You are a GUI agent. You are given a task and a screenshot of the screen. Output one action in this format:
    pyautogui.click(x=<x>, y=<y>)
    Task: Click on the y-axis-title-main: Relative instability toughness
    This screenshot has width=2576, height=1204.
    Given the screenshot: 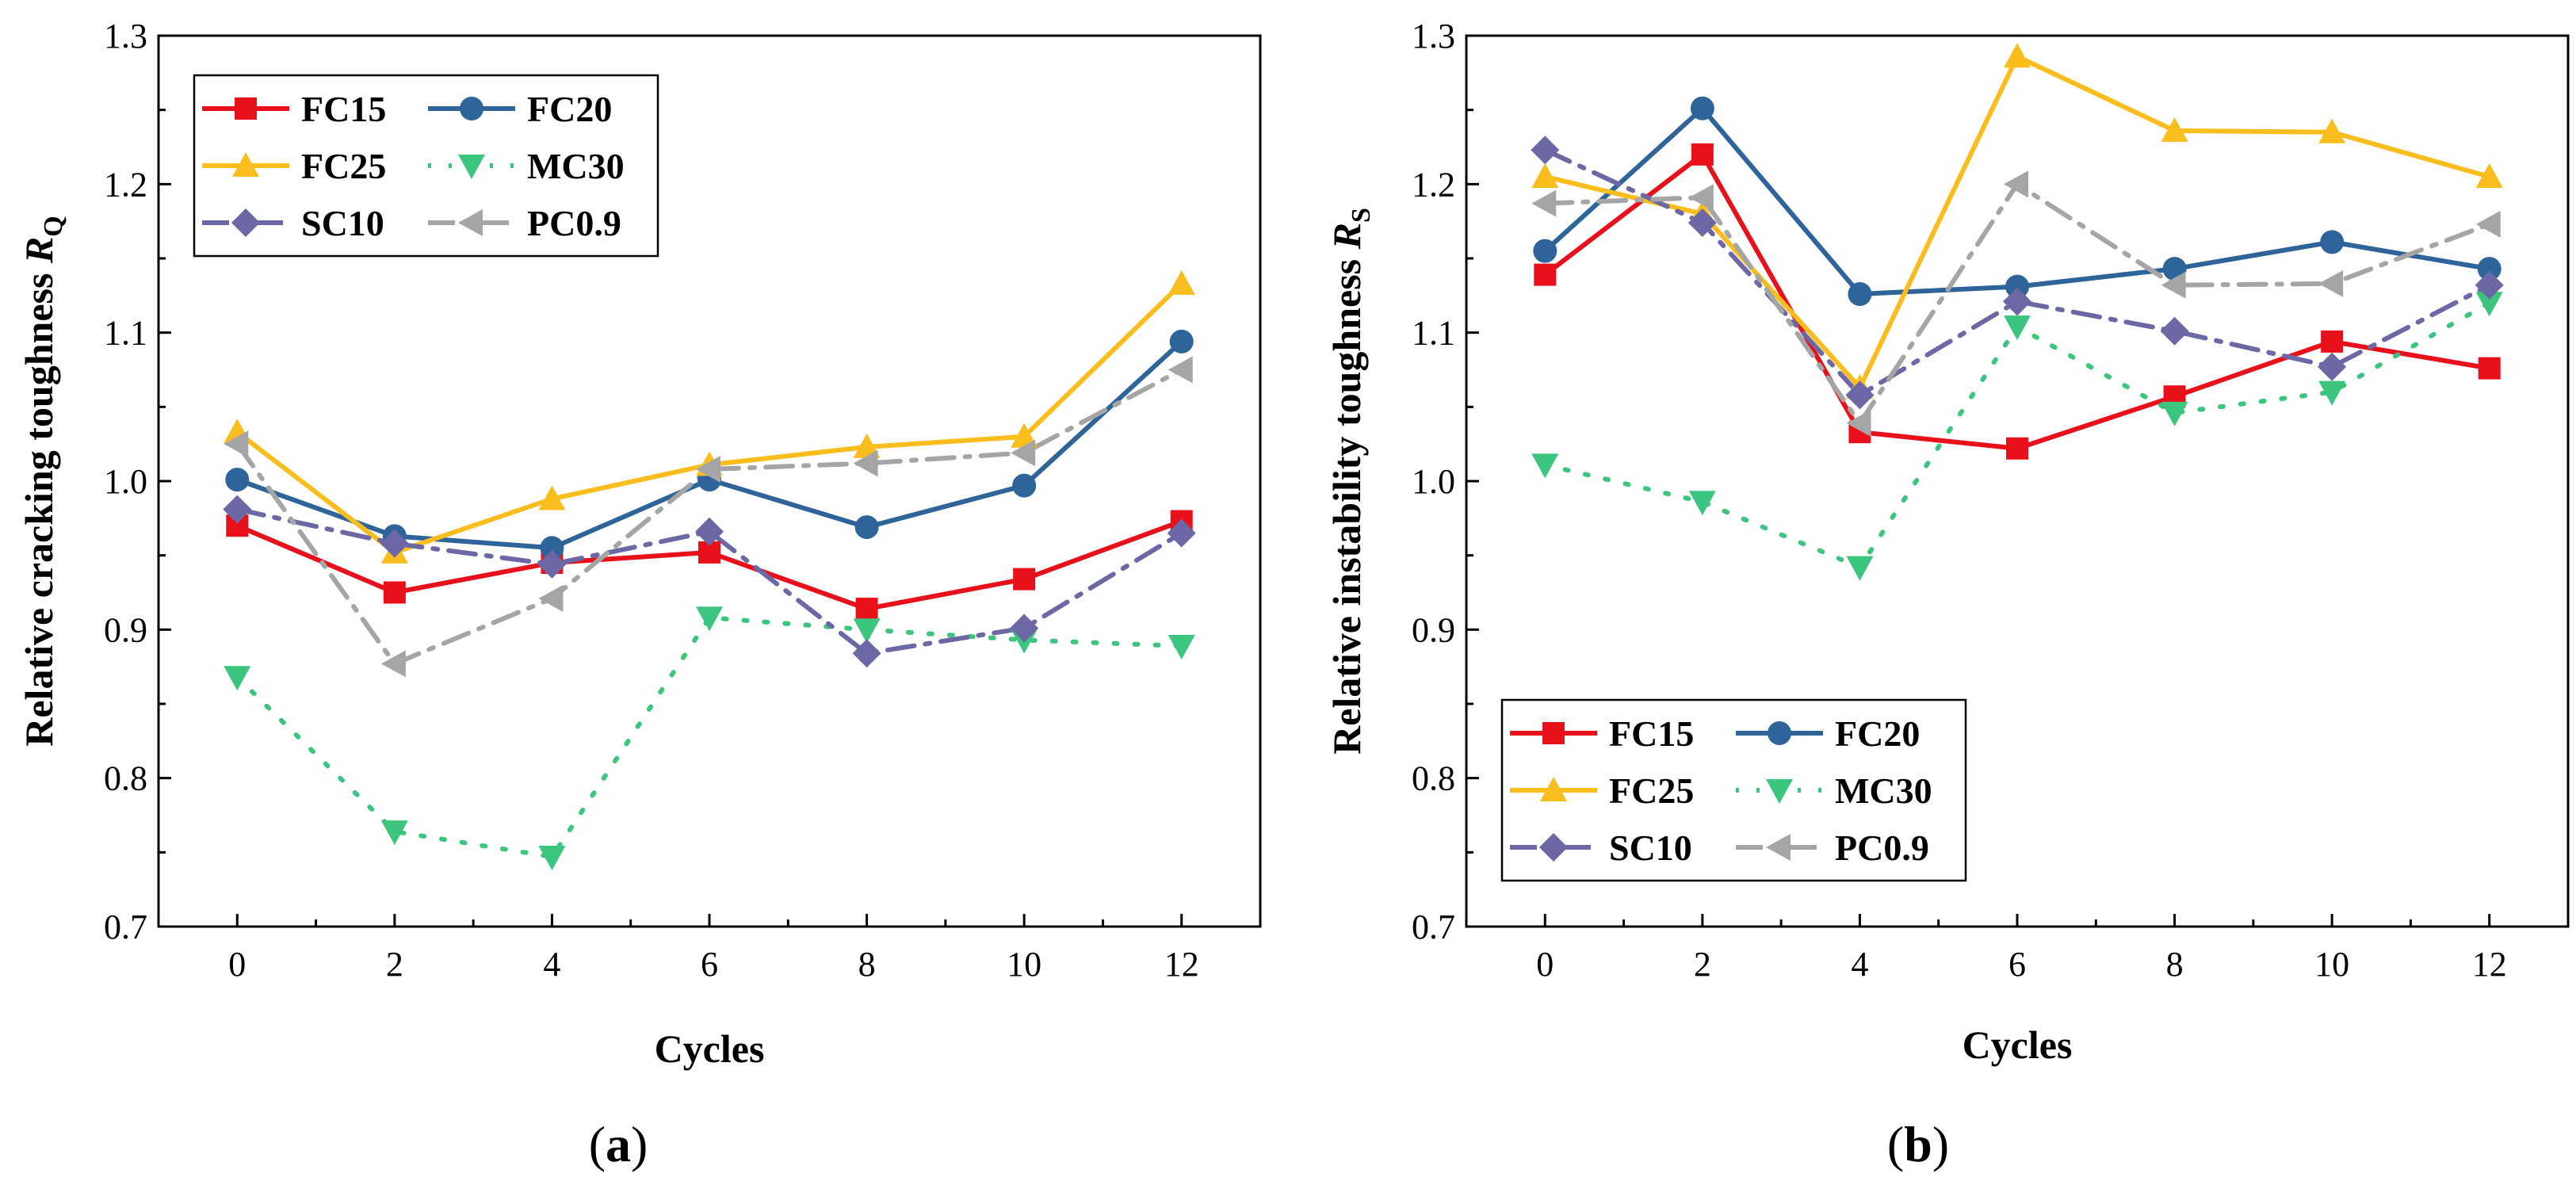 What is the action you would take?
    pyautogui.click(x=1346, y=502)
    